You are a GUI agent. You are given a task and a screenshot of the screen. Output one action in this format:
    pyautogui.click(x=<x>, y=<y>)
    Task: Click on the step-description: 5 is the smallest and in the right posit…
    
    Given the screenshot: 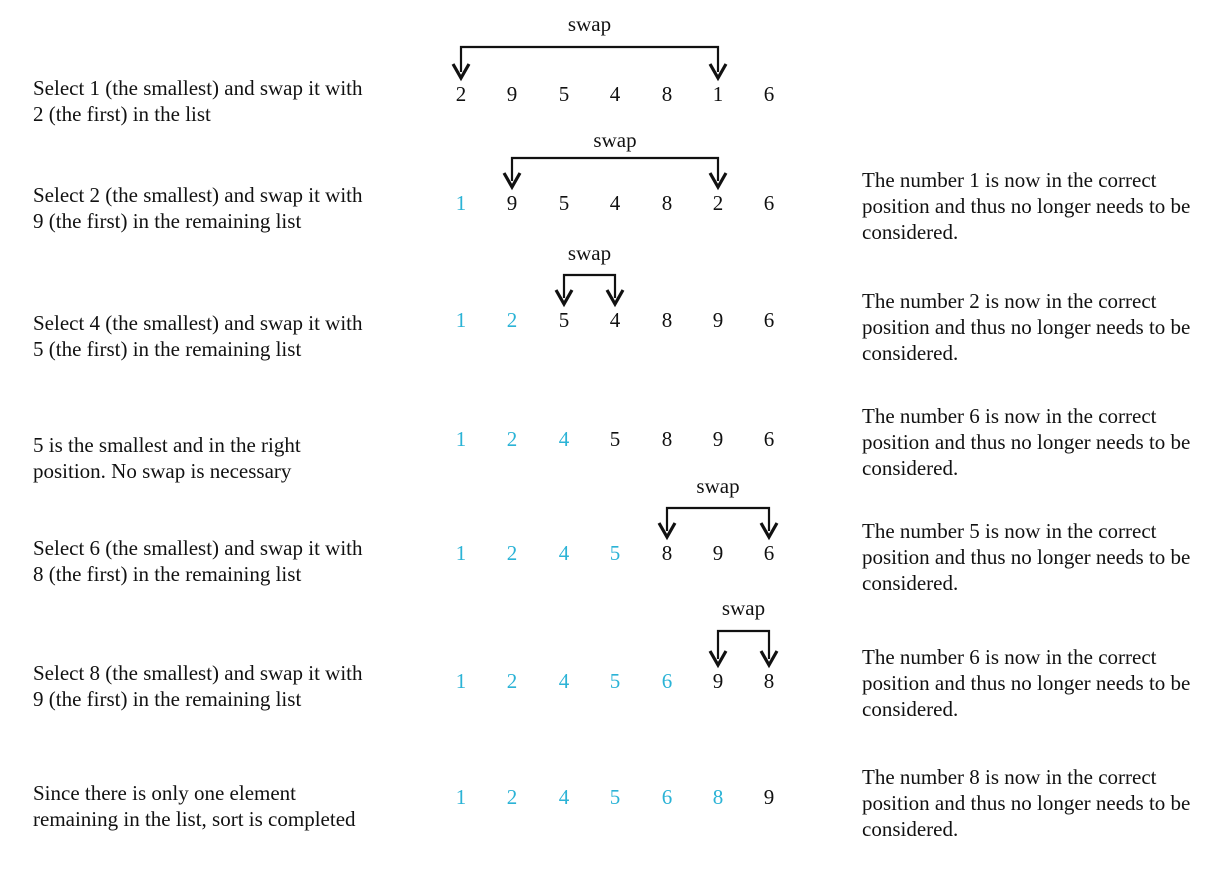 What is the action you would take?
    pyautogui.click(x=167, y=458)
    